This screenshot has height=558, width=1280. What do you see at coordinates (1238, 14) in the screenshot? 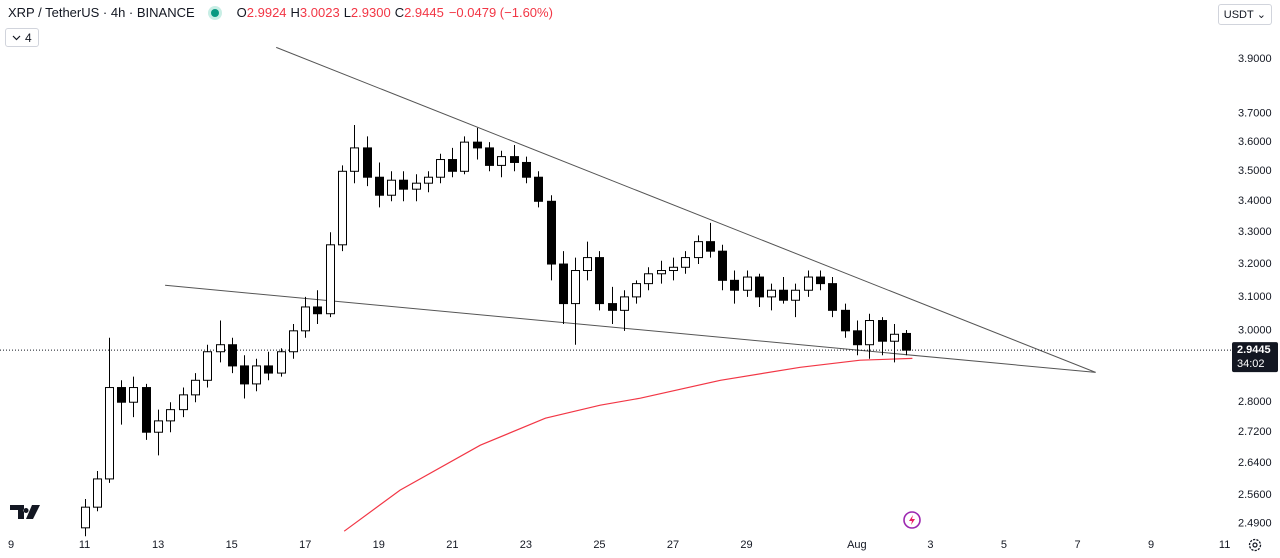
I see `currency: USDT` at bounding box center [1238, 14].